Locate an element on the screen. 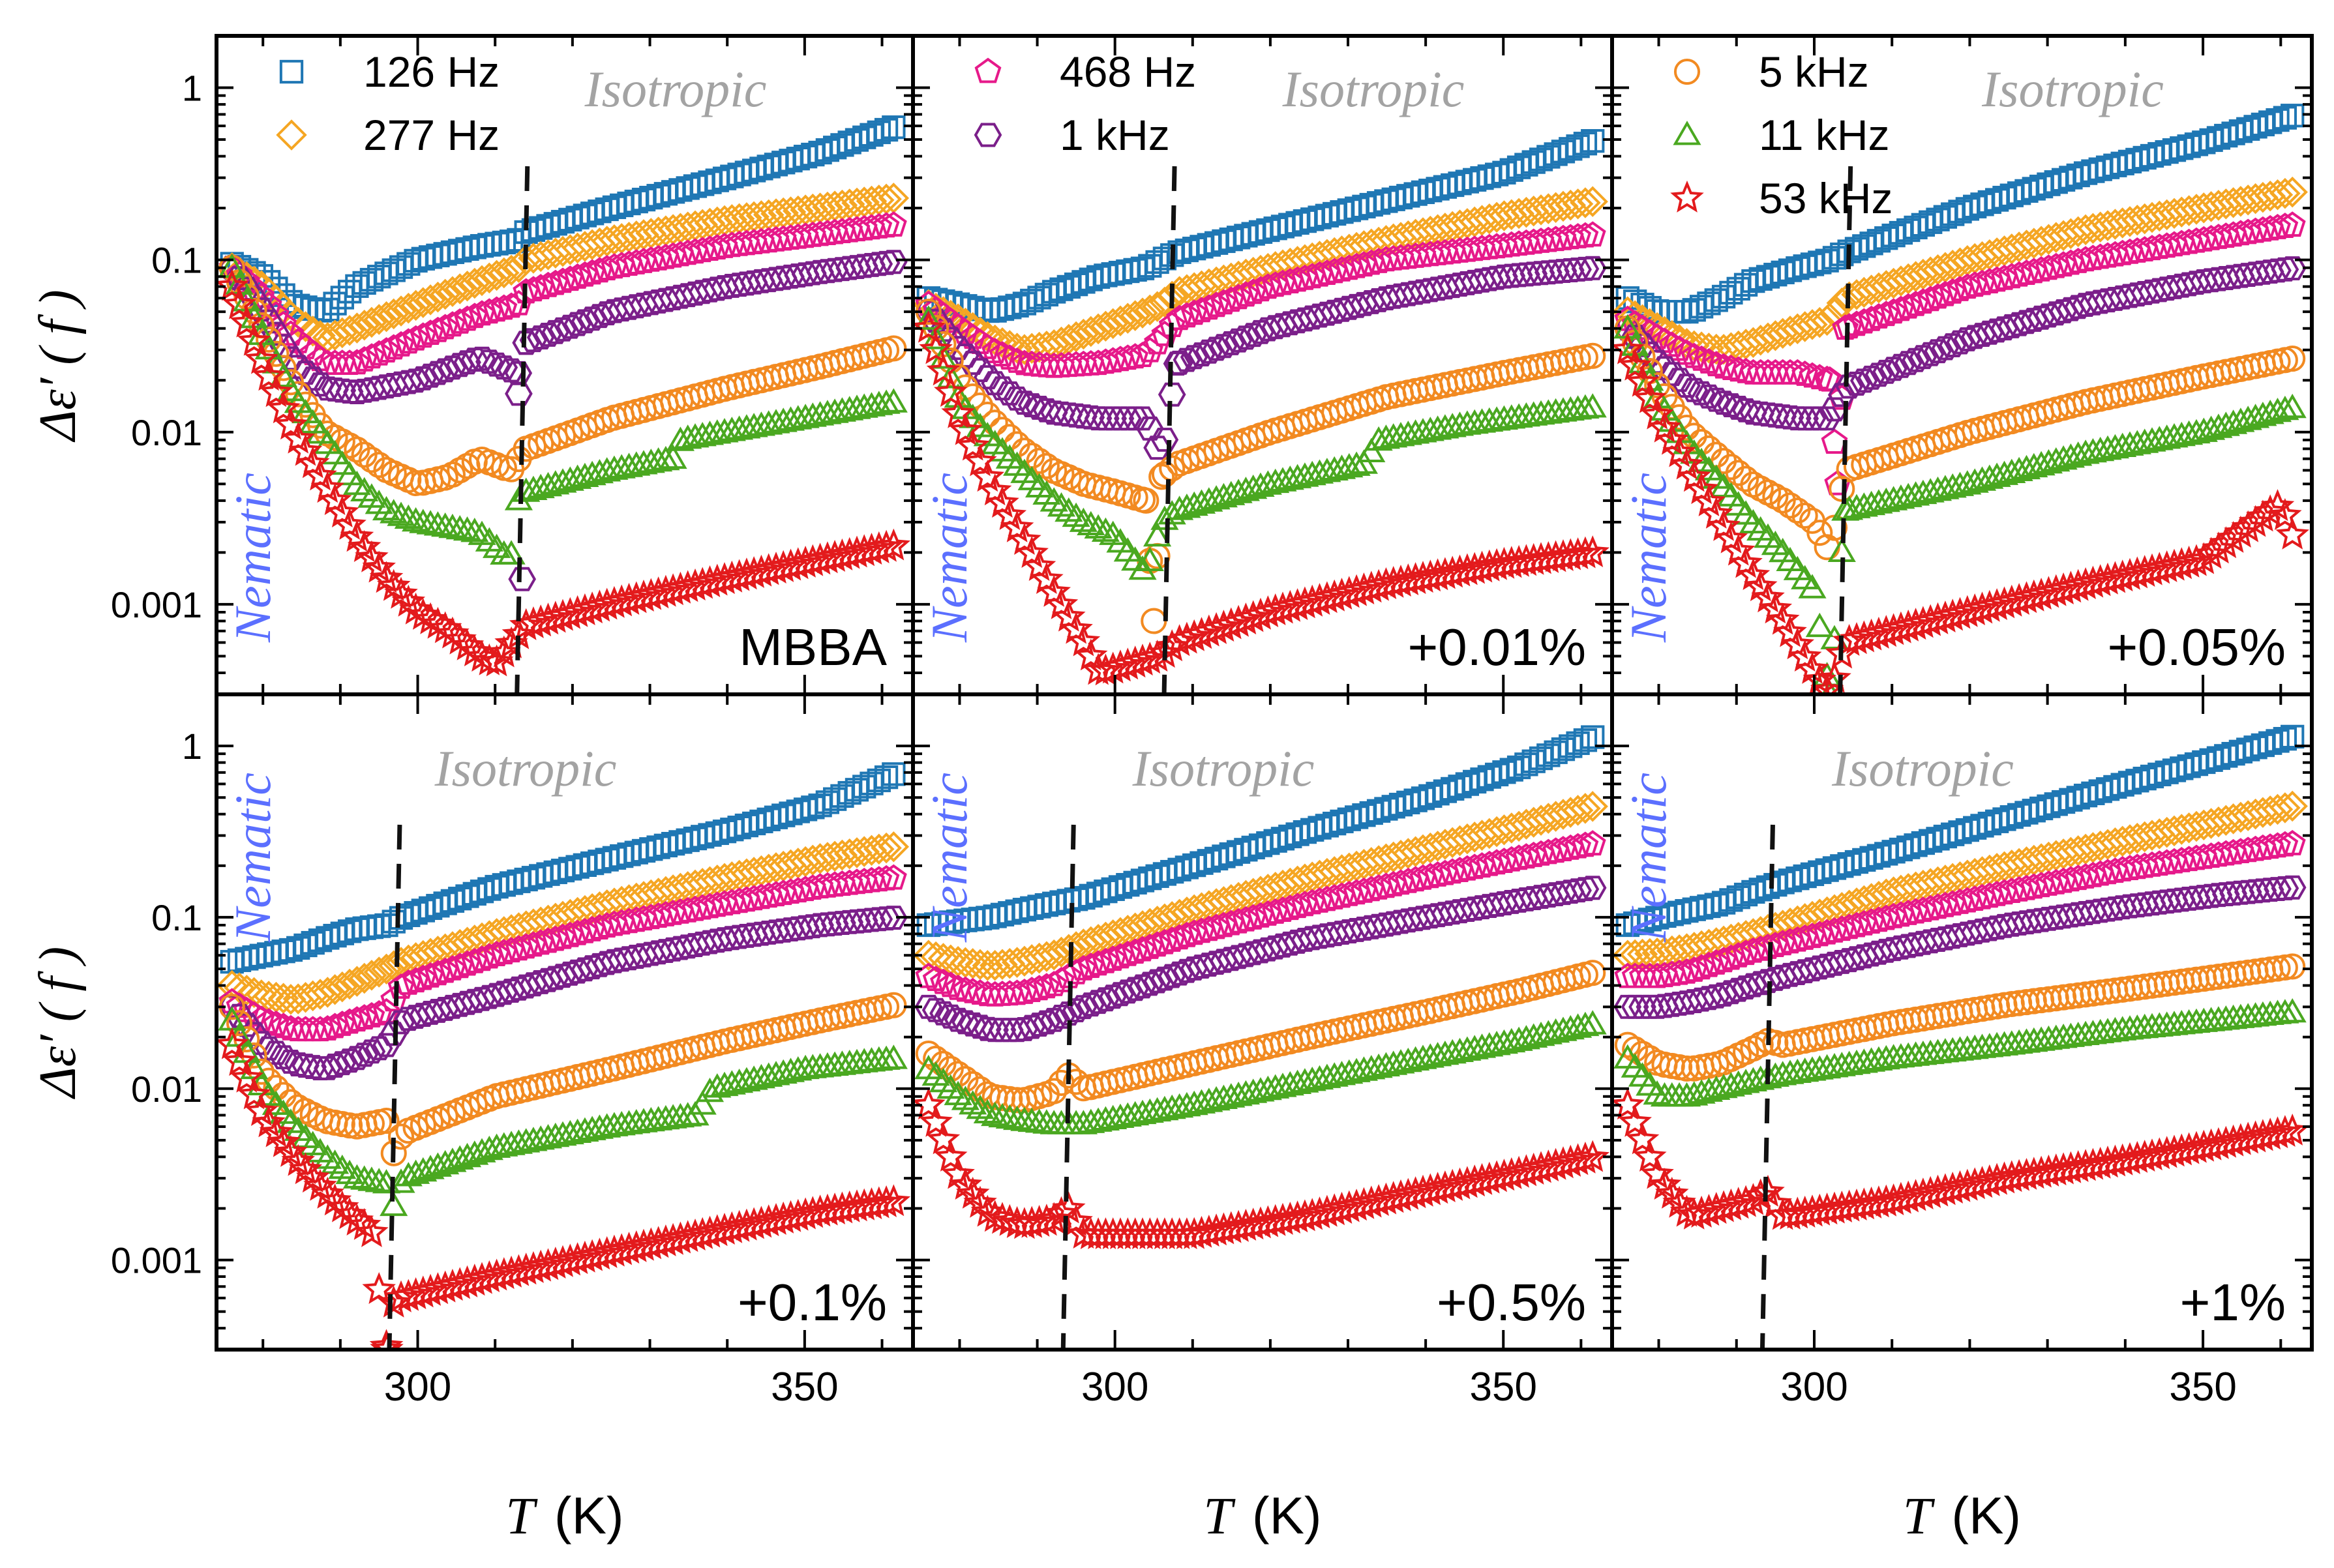 The height and width of the screenshot is (1568, 2334). legend-marker is located at coordinates (988, 70).